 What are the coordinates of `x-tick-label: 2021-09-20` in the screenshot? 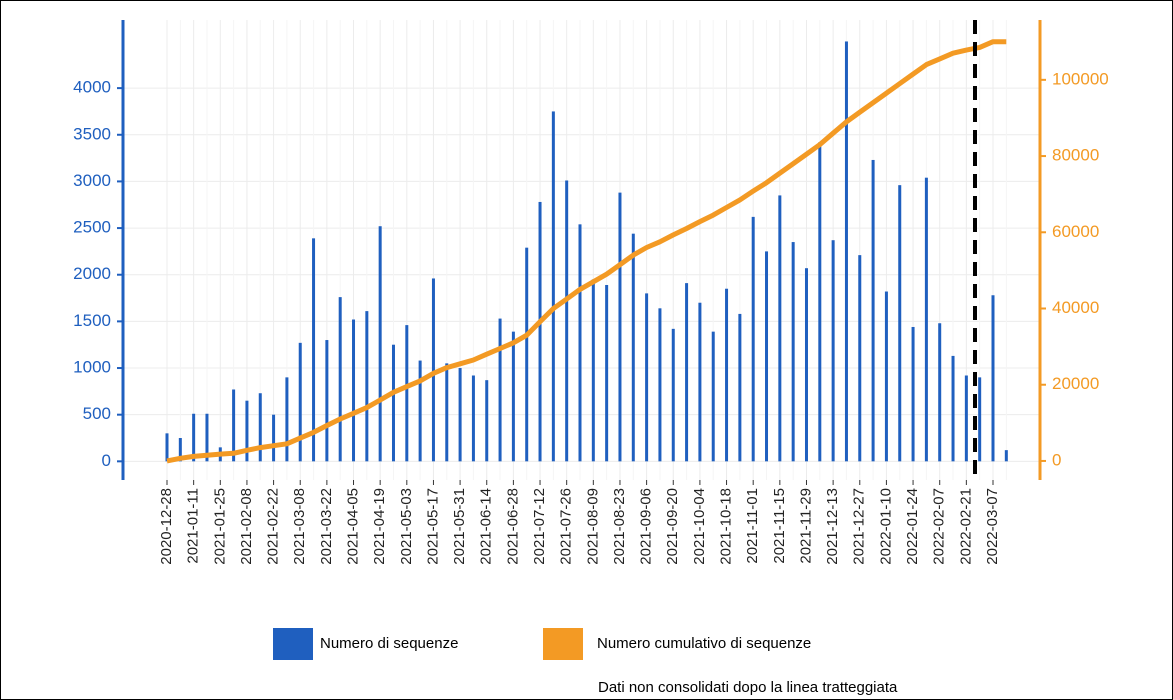 It's located at (672, 526).